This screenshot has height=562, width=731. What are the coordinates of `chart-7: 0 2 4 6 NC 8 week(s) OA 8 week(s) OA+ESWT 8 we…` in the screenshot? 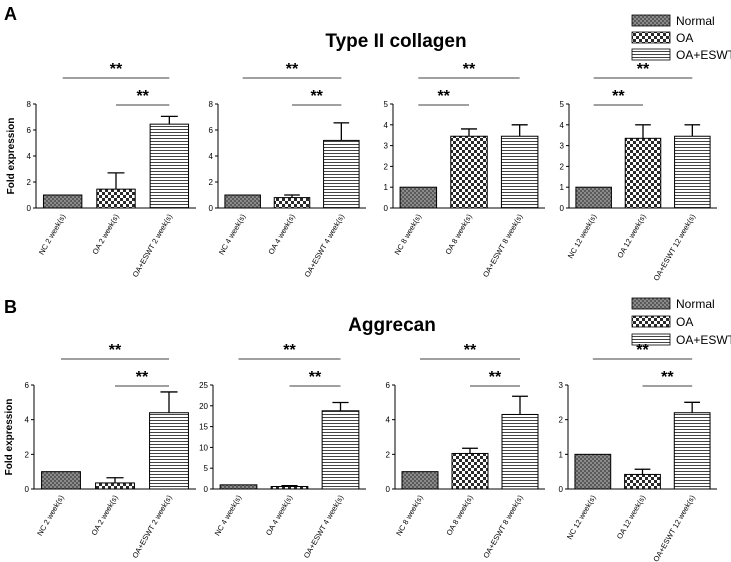 It's located at (465, 451).